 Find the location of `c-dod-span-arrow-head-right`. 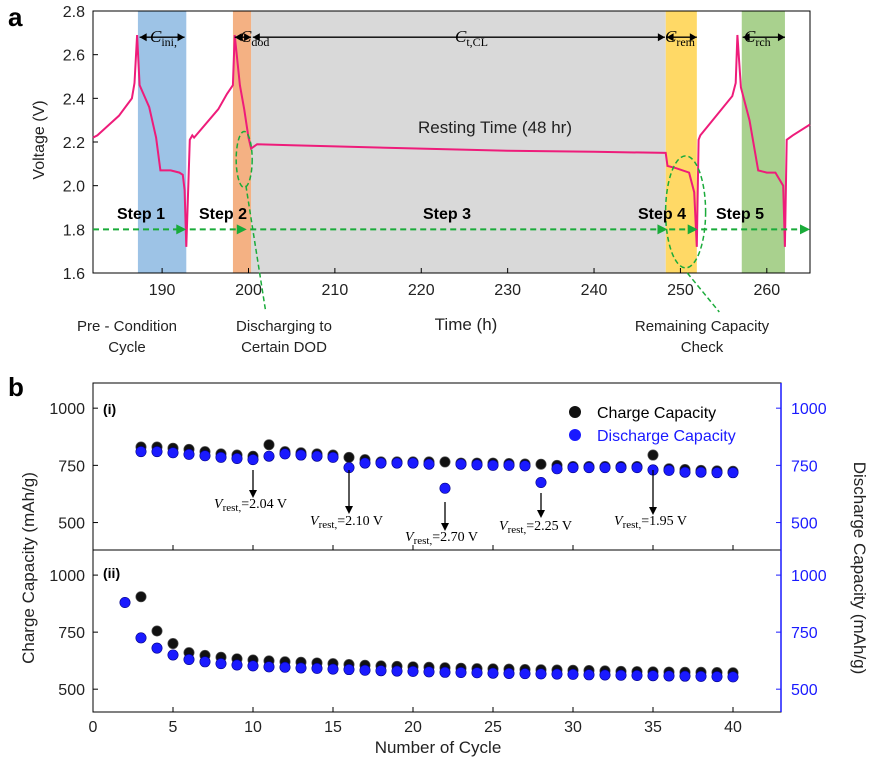

c-dod-span-arrow-head-right is located at coordinates (248, 37).